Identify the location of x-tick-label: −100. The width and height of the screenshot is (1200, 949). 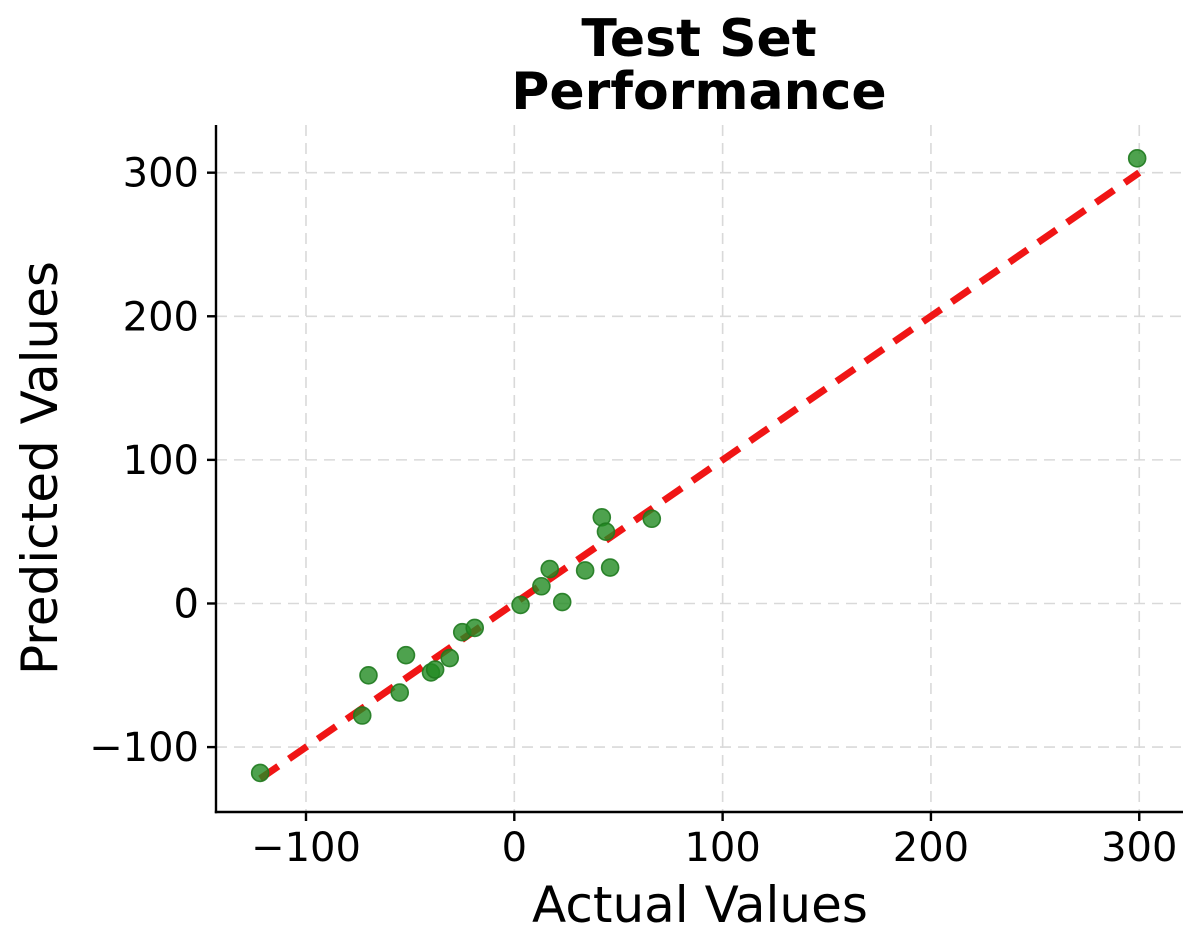
(306, 848).